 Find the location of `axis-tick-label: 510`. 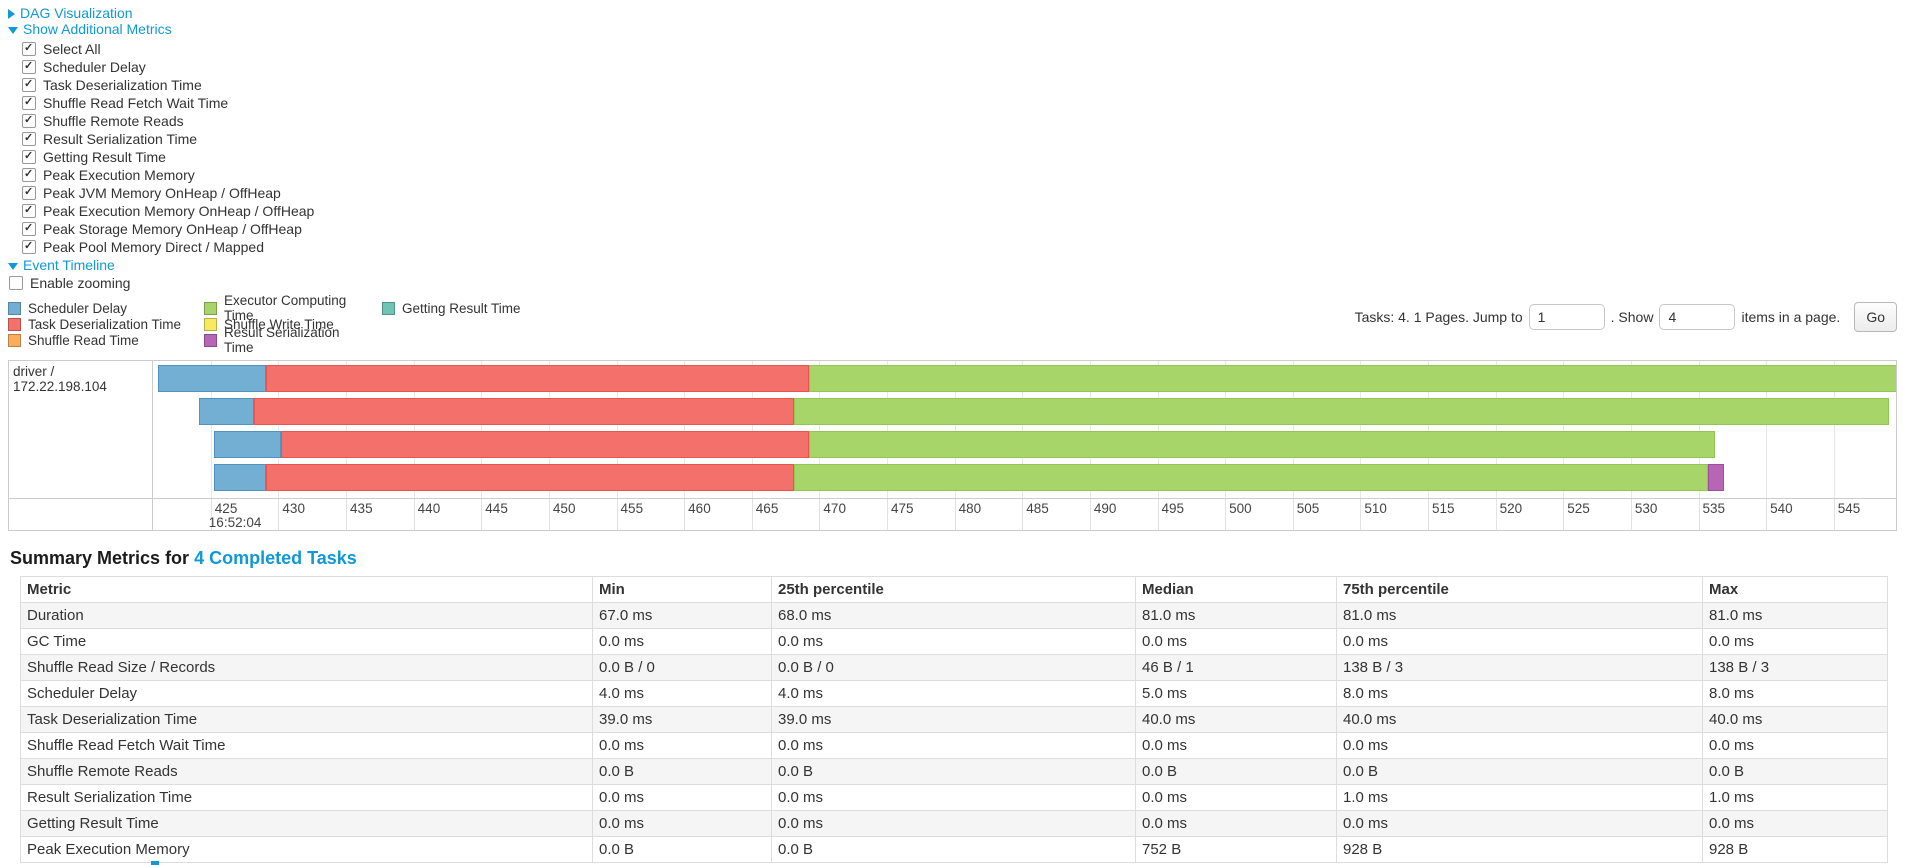

axis-tick-label: 510 is located at coordinates (1375, 508).